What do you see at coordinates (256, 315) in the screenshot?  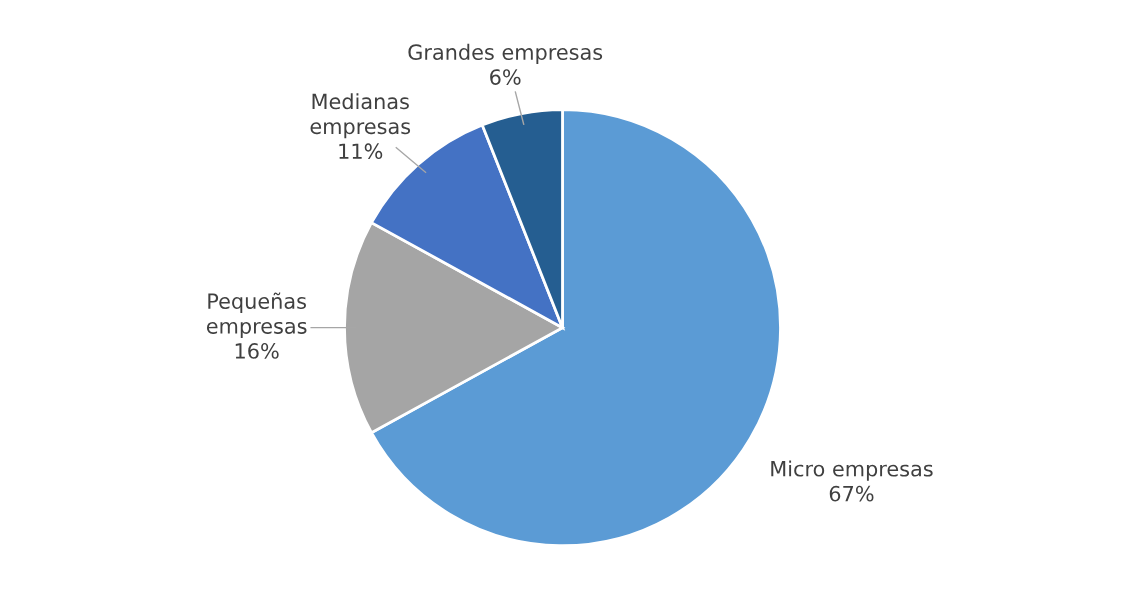 I see `slice-label: Pequeñas empresas` at bounding box center [256, 315].